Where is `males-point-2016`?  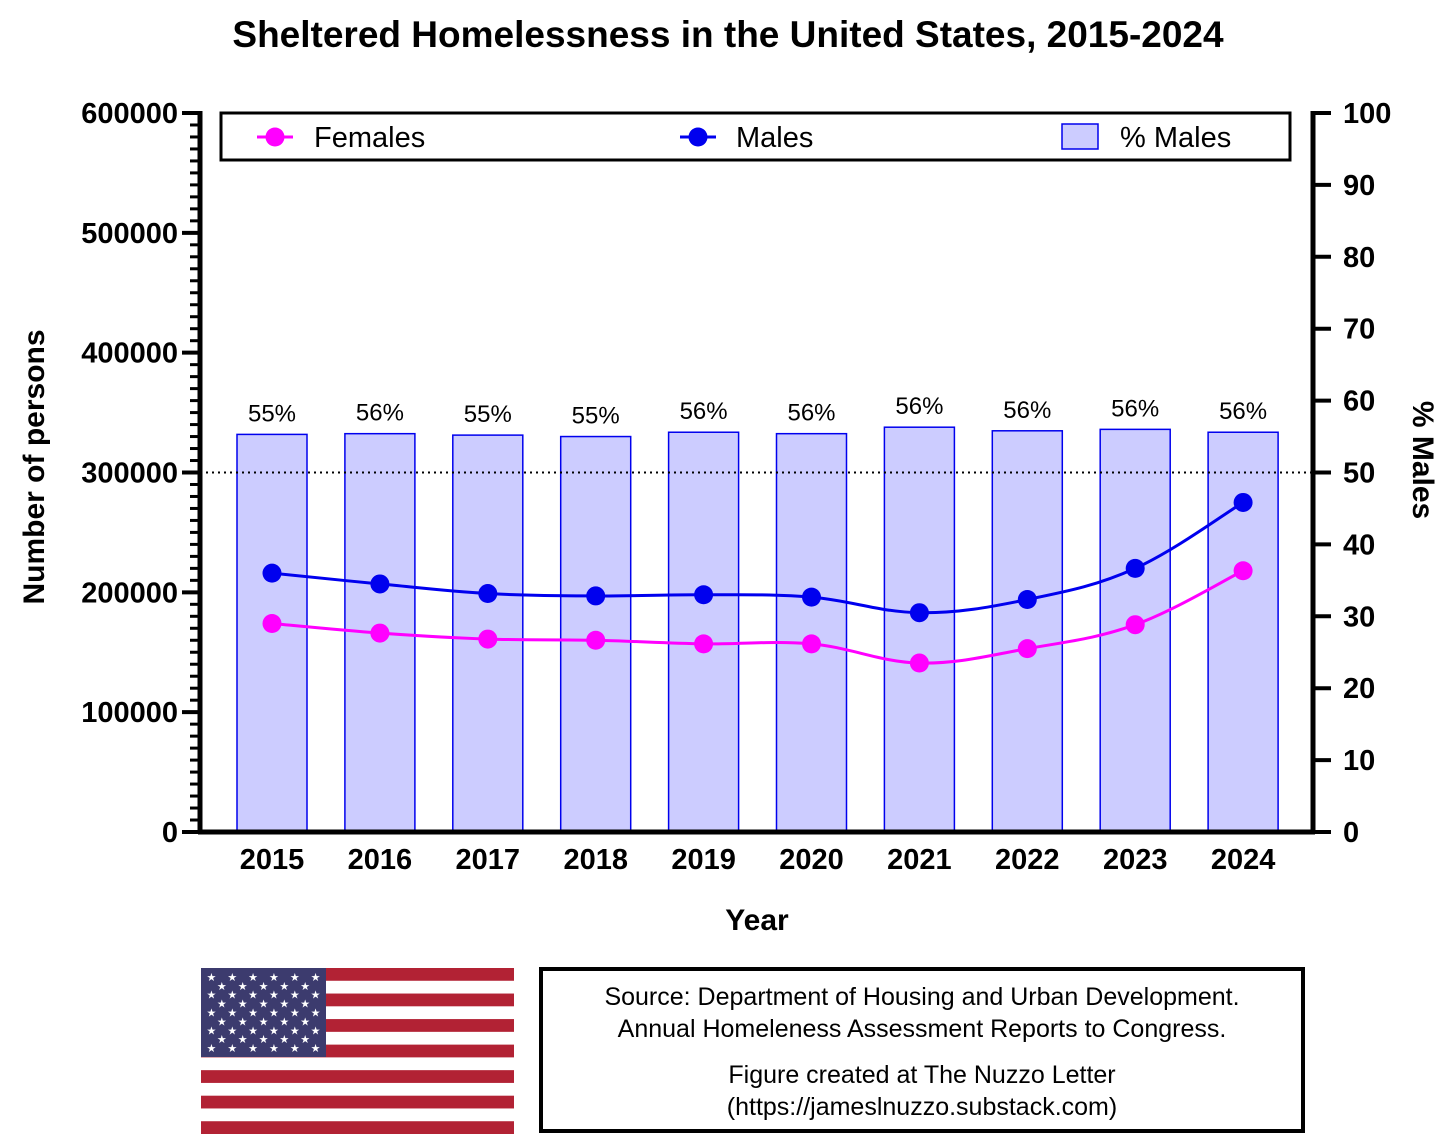 males-point-2016 is located at coordinates (380, 584).